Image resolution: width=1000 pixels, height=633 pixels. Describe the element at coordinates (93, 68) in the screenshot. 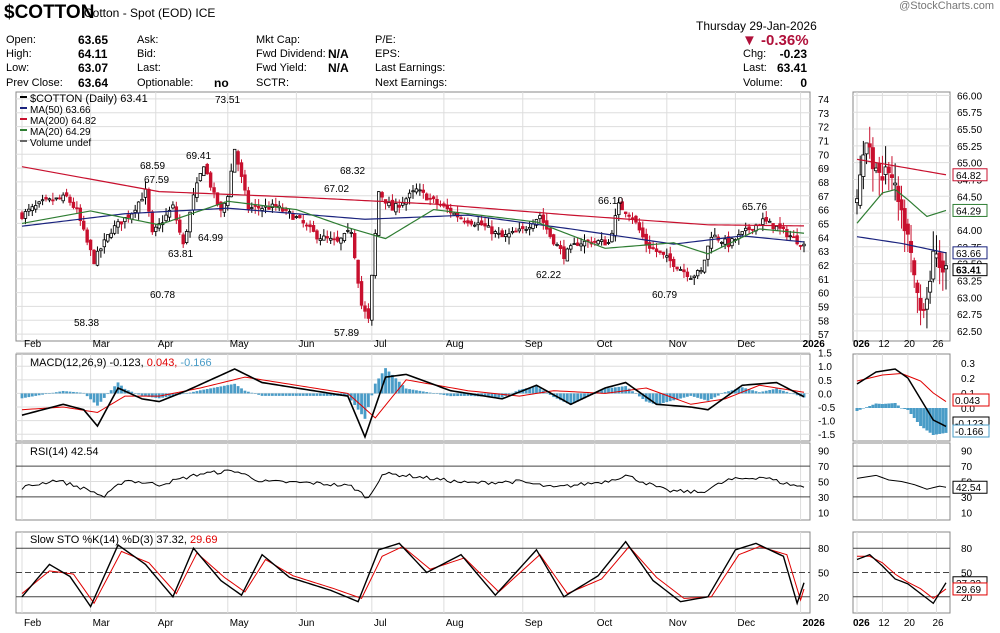

I see `quote_left-value-2: 63.07` at that location.